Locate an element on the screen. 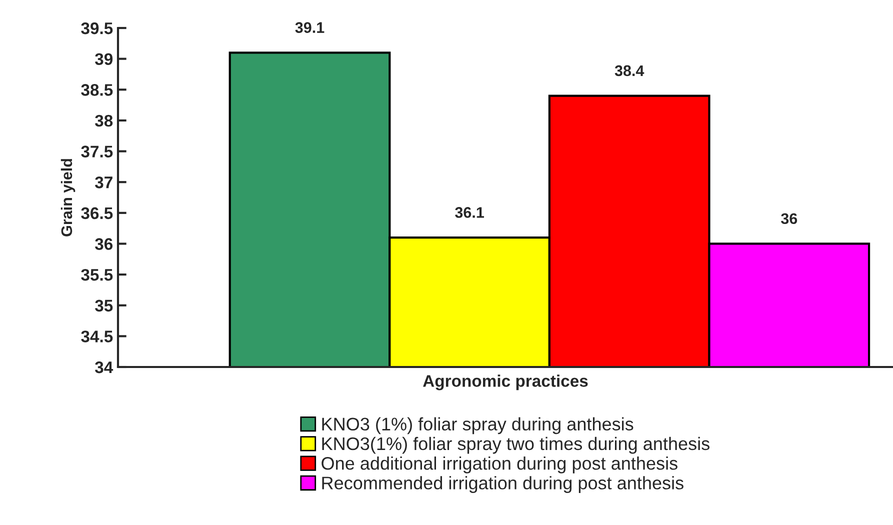 This screenshot has height=525, width=893. y-tick-label: 35 is located at coordinates (103, 306).